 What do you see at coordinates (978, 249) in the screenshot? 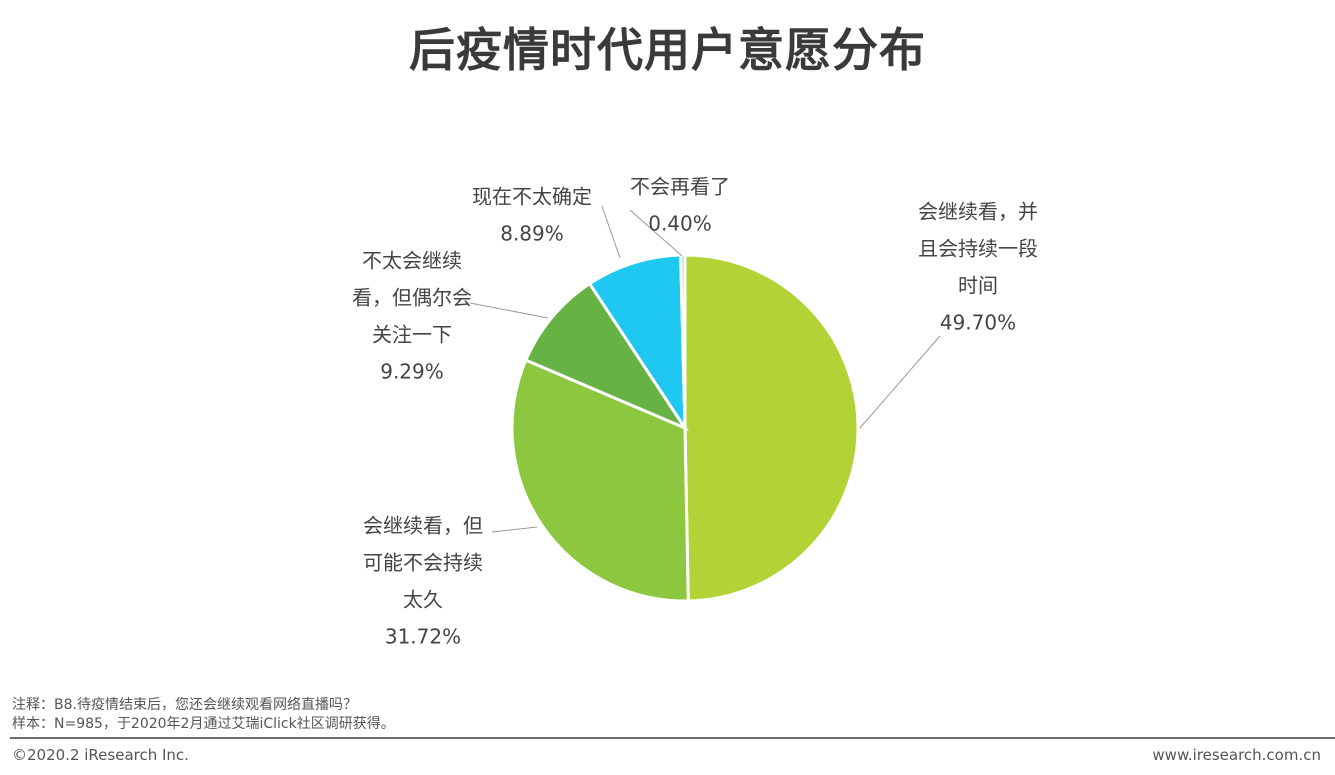
I see `slice-category-label-0: 且会持续一段` at bounding box center [978, 249].